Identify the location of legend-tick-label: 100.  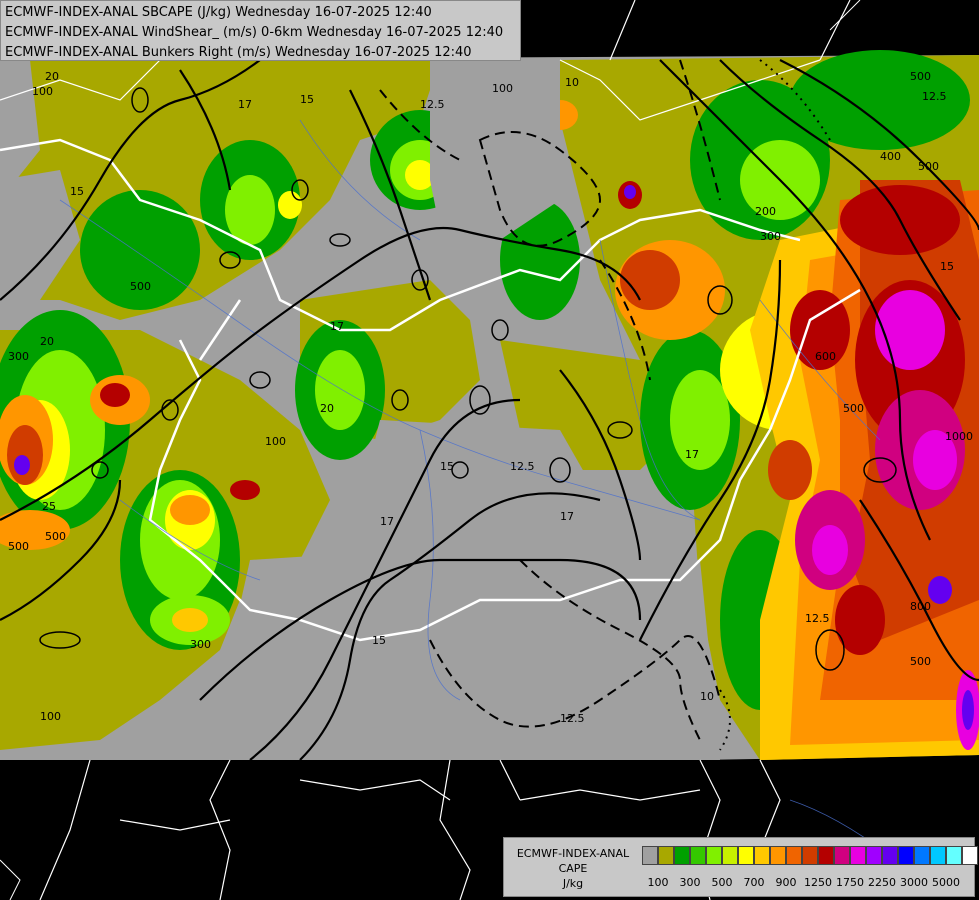
(658, 882).